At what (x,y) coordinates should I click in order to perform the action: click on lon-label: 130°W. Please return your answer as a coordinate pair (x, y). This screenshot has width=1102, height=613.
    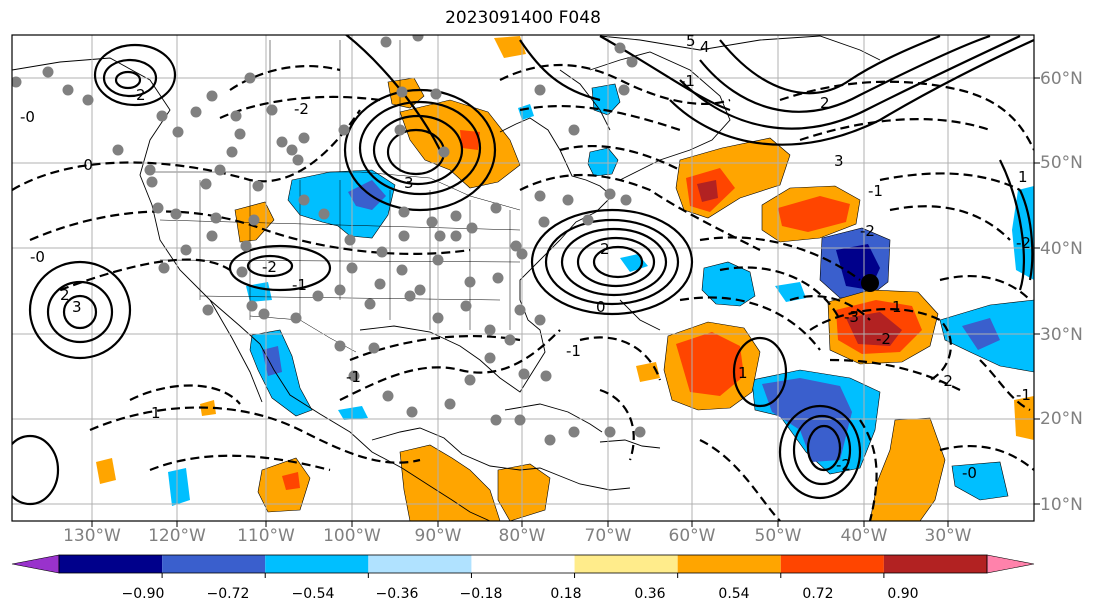
    Looking at the image, I should click on (92, 536).